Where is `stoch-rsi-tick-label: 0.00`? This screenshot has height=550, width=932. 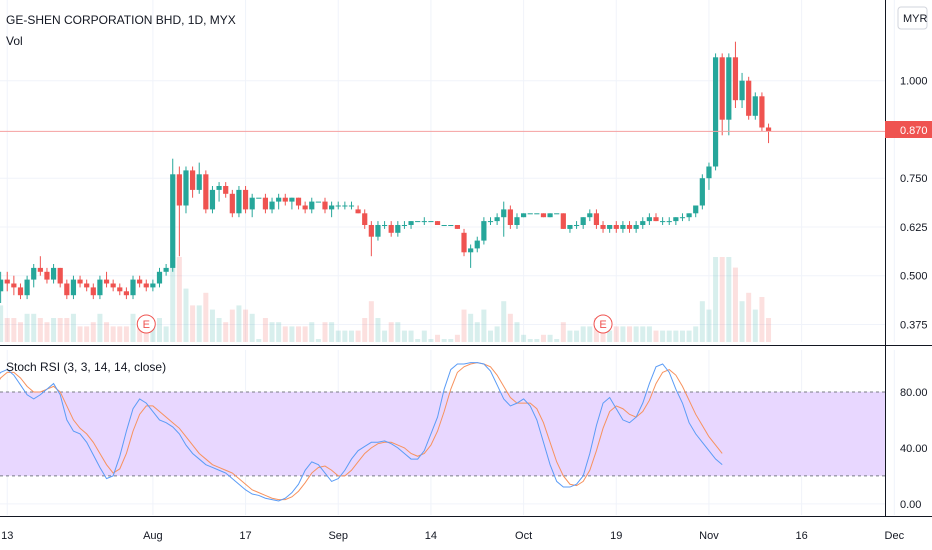
stoch-rsi-tick-label: 0.00 is located at coordinates (910, 505).